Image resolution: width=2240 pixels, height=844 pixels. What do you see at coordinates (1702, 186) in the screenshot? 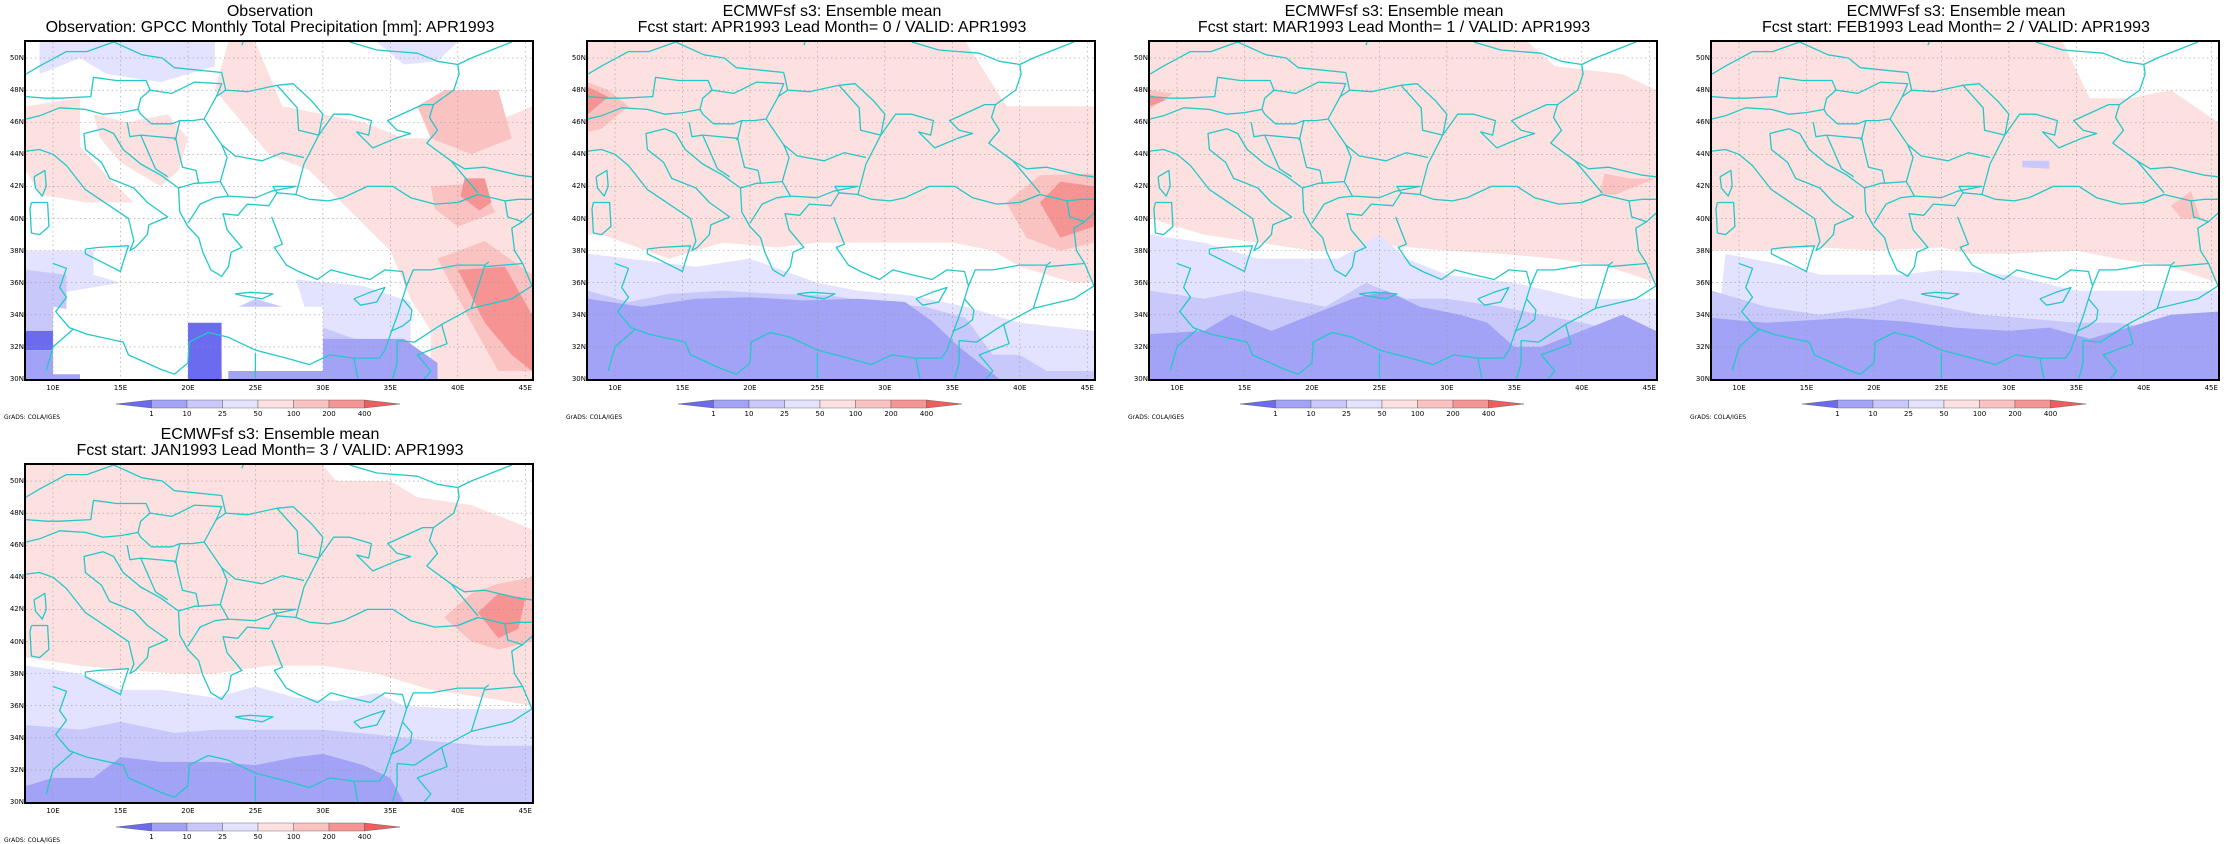
I see `lat-tick-label: 42N` at bounding box center [1702, 186].